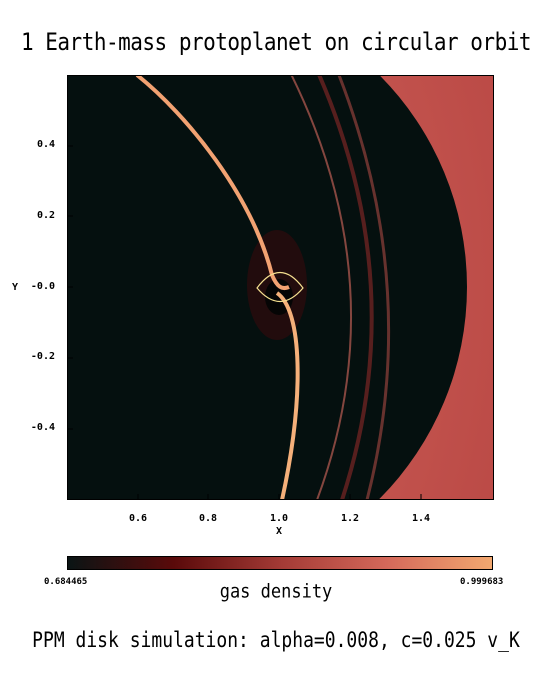 Image resolution: width=552 pixels, height=689 pixels. Describe the element at coordinates (421, 518) in the screenshot. I see `x-tick-label: 1.4` at that location.